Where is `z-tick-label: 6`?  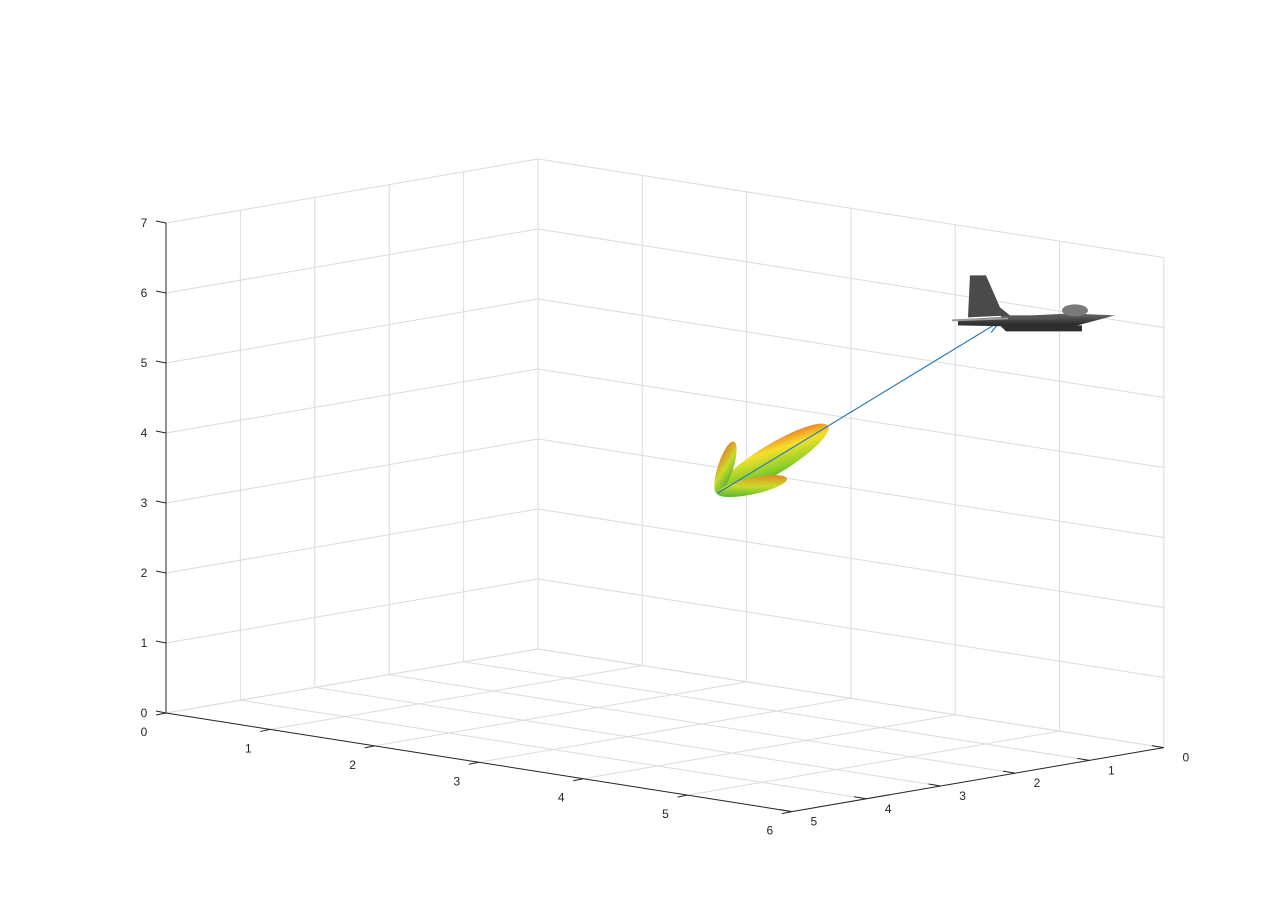 z-tick-label: 6 is located at coordinates (144, 293).